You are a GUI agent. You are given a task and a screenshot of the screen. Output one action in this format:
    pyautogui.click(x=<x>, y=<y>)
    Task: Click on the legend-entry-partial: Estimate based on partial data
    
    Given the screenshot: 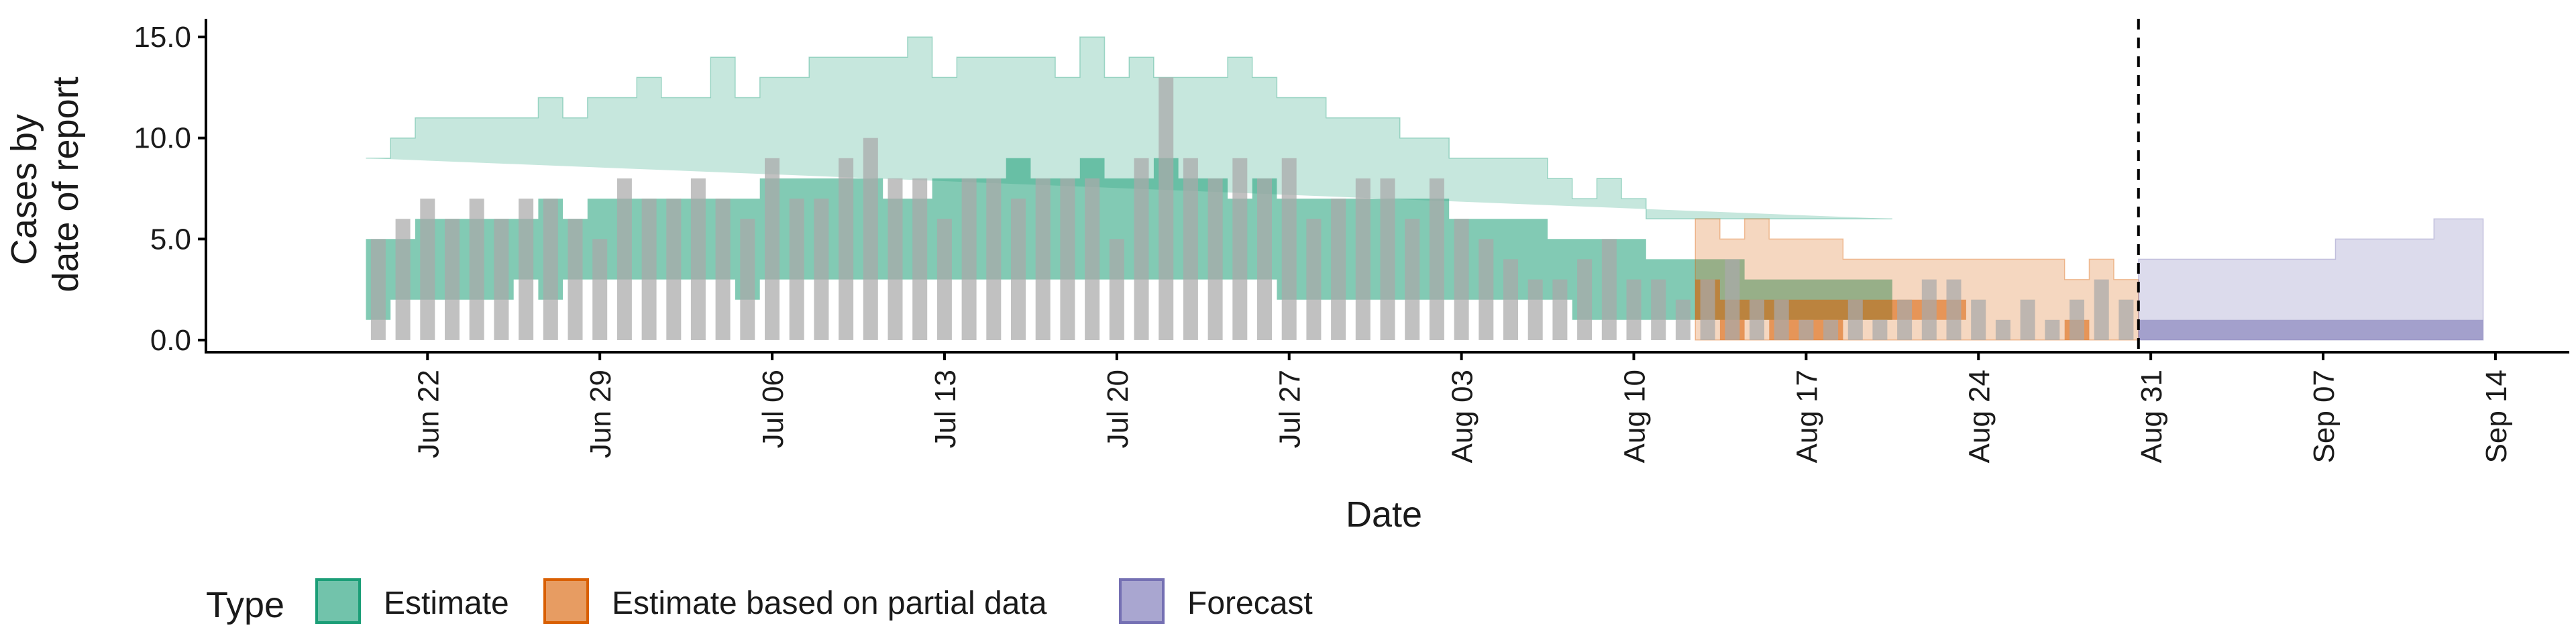 What is the action you would take?
    pyautogui.click(x=795, y=601)
    